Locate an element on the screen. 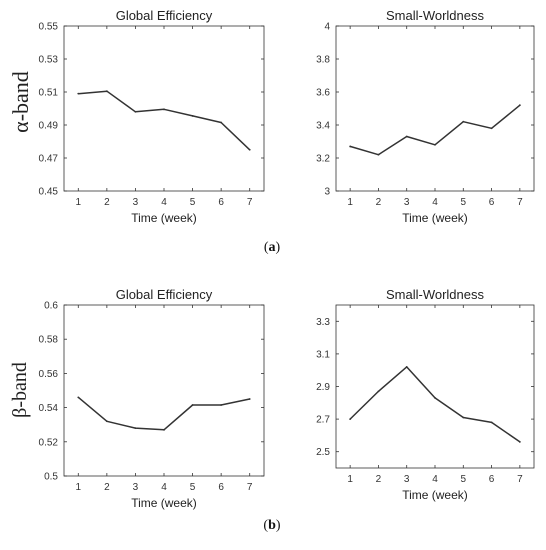  y-tick-label: 0.52 is located at coordinates (49, 442).